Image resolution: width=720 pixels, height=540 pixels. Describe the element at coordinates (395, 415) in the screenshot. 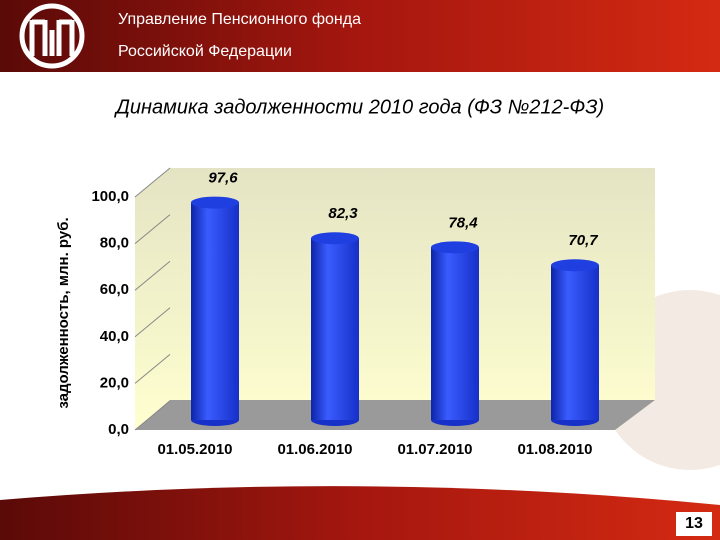

I see `floor` at that location.